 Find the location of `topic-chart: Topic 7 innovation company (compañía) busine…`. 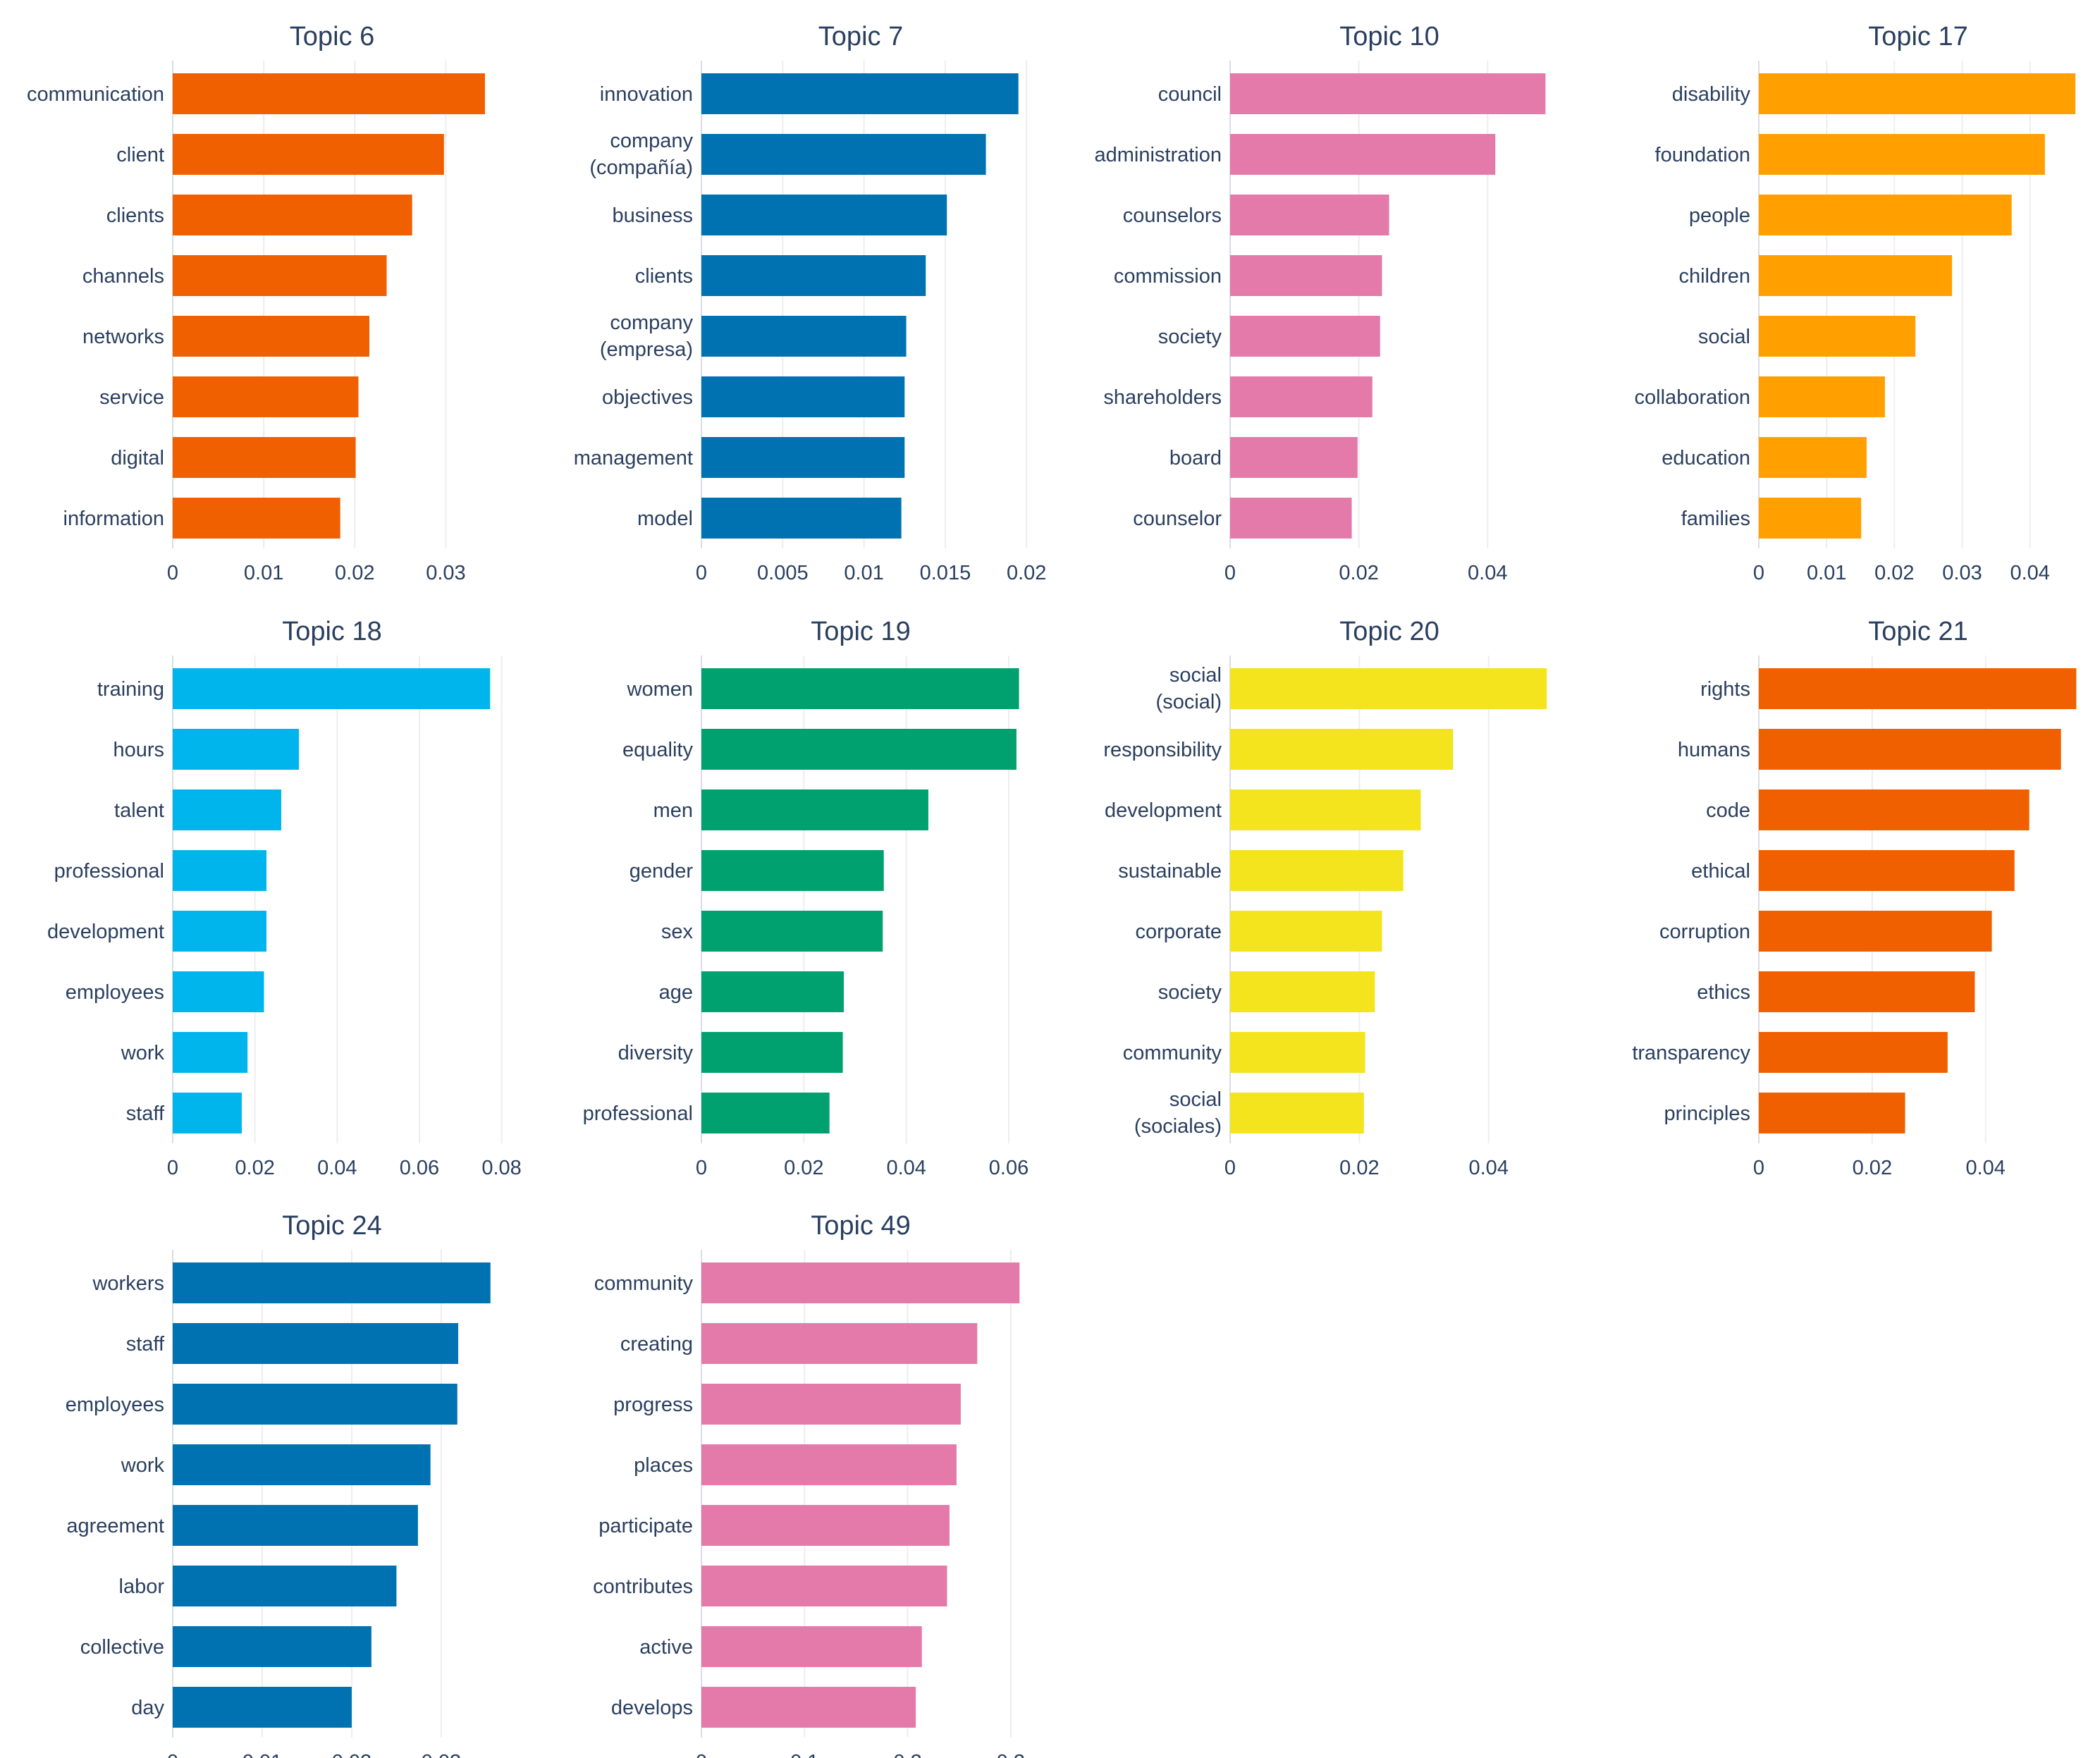

topic-chart: Topic 7 innovation company (compañía) busine… is located at coordinates (811, 303).